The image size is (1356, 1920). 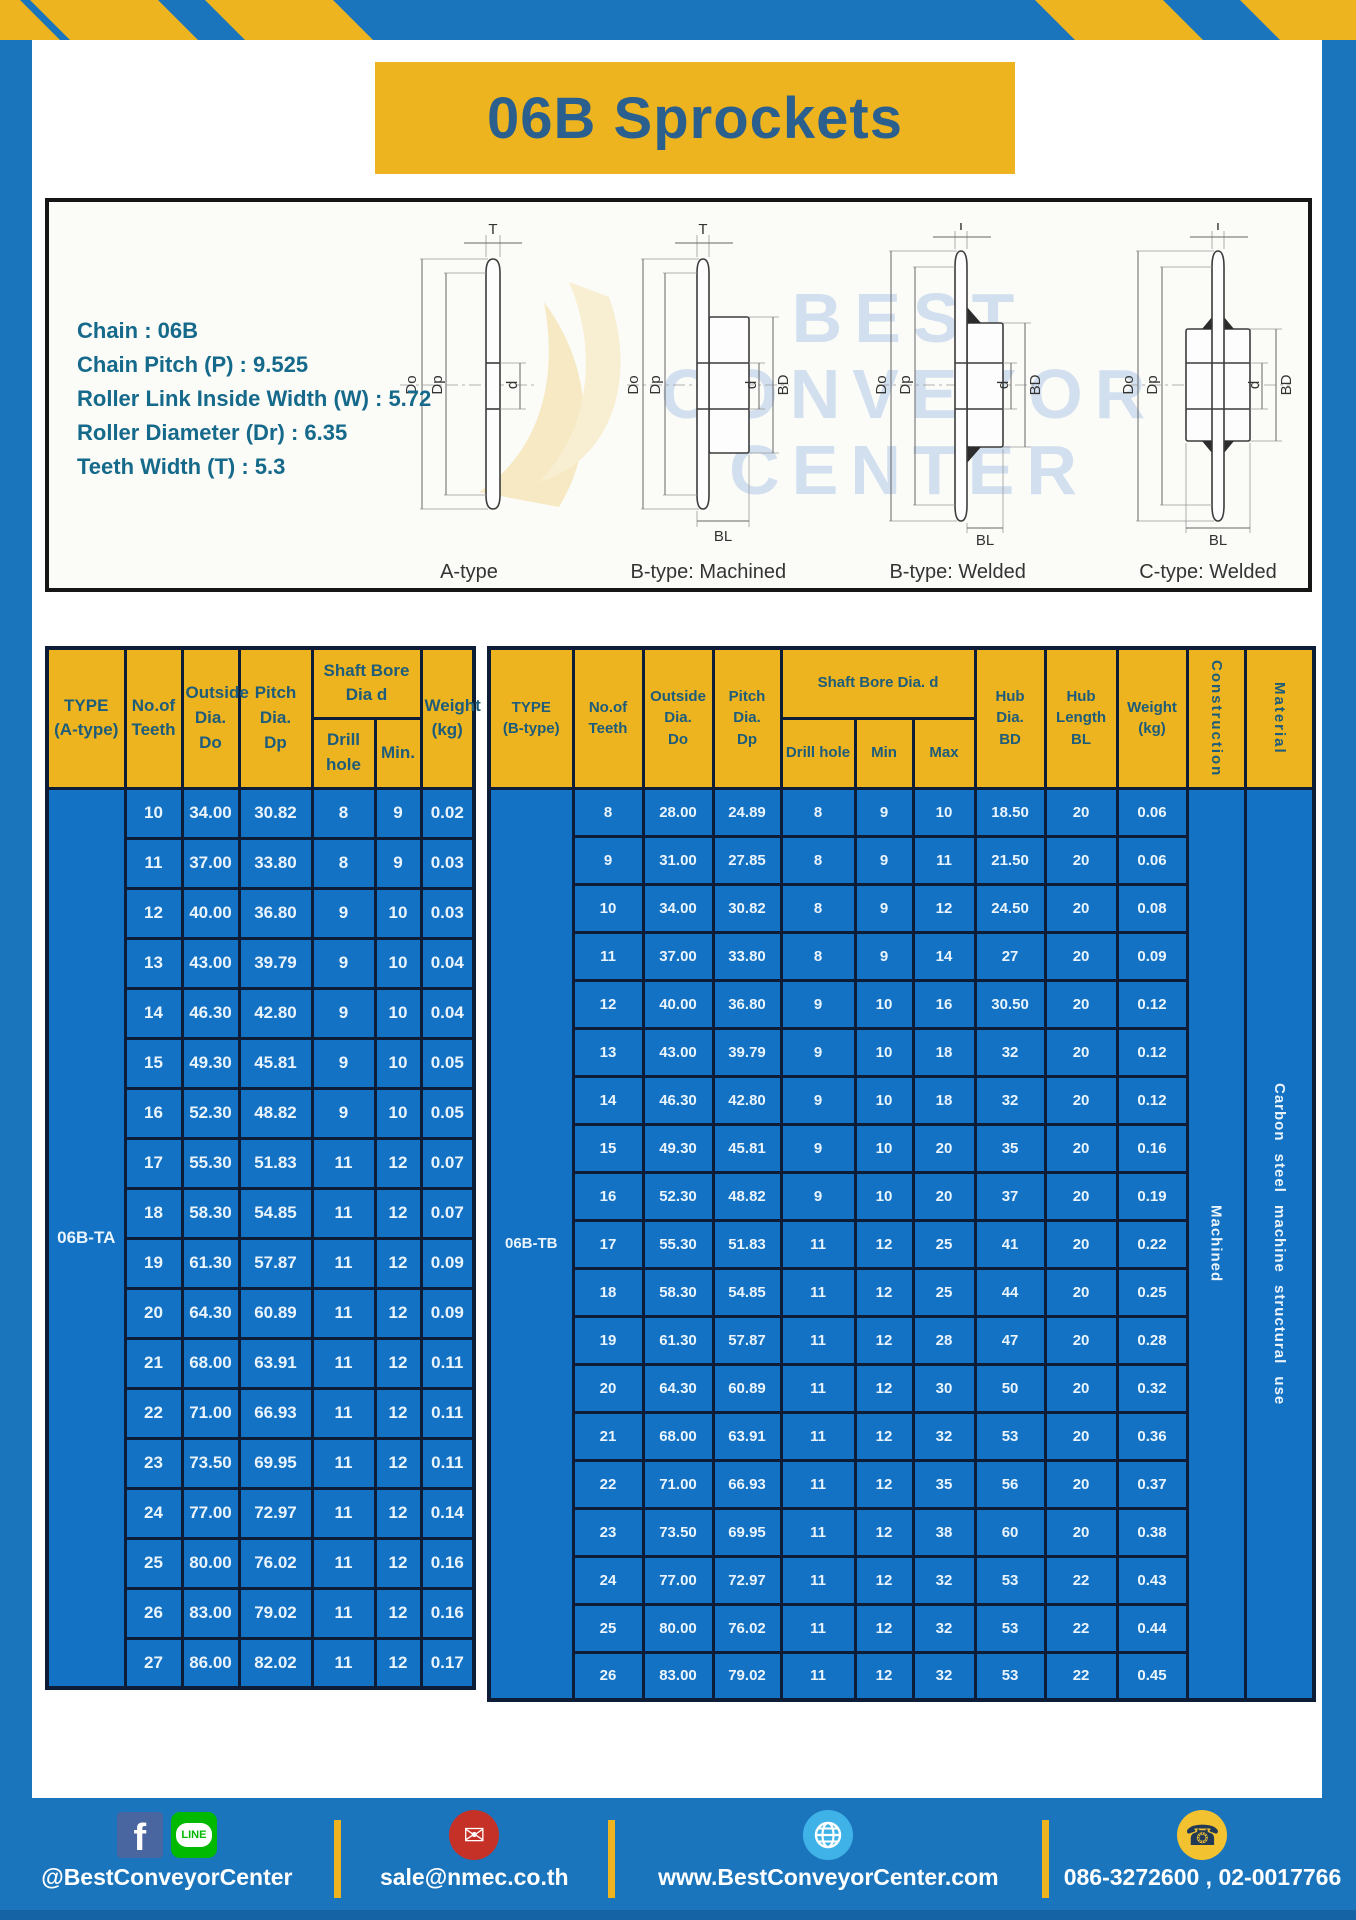 What do you see at coordinates (469, 572) in the screenshot?
I see `diagram-caption: A-type` at bounding box center [469, 572].